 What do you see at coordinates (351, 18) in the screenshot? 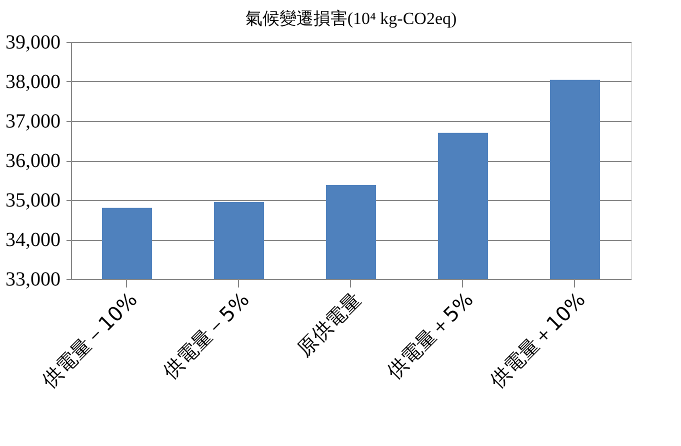
I see `chart-title: 氣候變遷損害(10⁴ kg-CO2eq)` at bounding box center [351, 18].